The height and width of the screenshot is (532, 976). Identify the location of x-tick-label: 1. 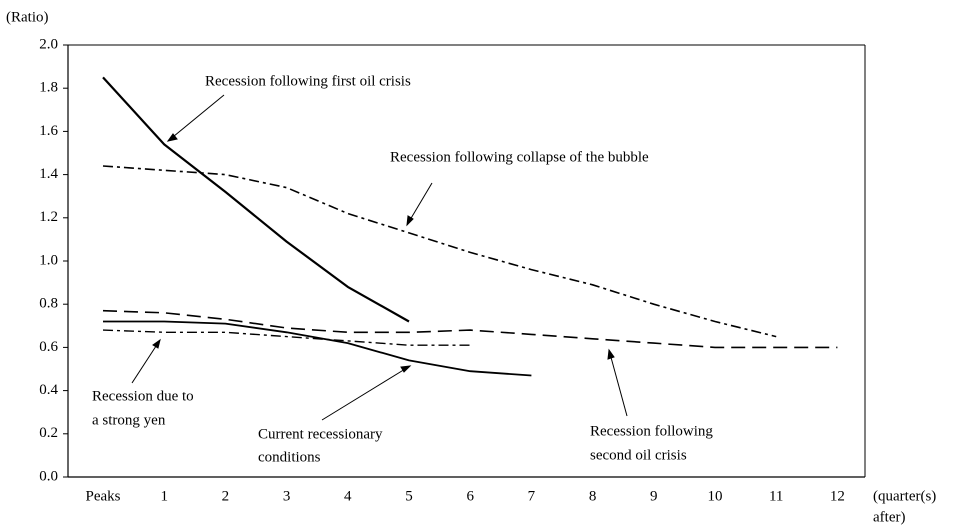
(164, 496).